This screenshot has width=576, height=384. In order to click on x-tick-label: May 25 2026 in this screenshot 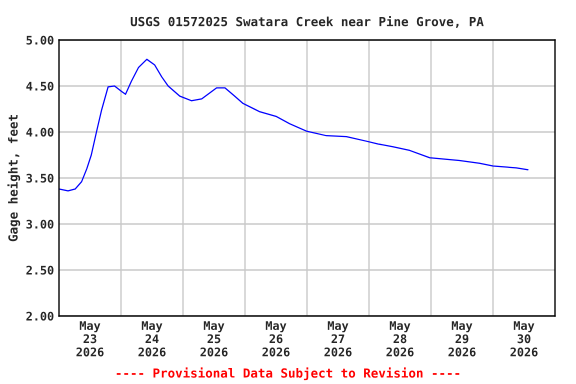, I will do `click(214, 338)`.